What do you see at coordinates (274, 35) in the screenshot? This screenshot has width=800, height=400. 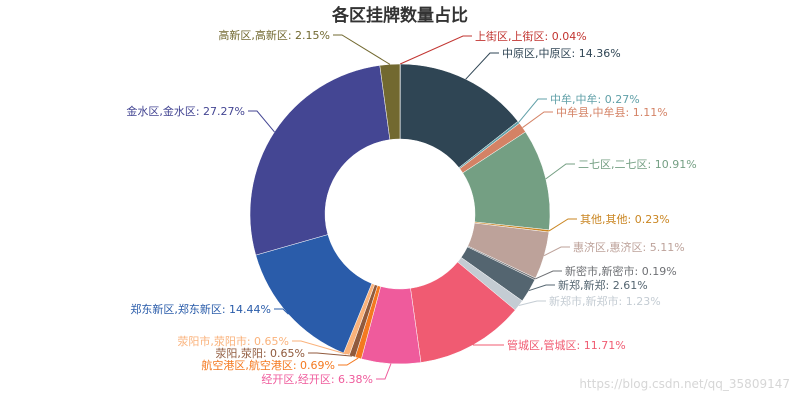 I see `slice-label-17: 高新区,高新区: 2.15%` at bounding box center [274, 35].